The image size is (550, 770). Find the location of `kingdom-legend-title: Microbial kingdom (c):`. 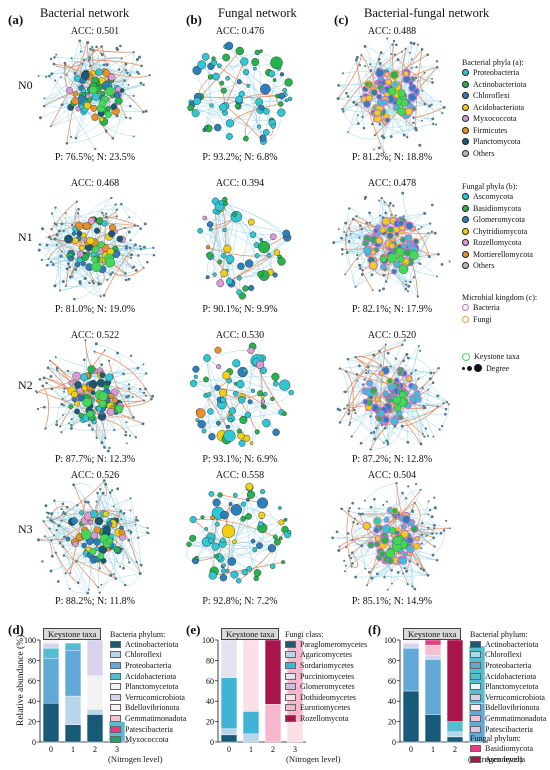

kingdom-legend-title: Microbial kingdom (c): is located at coordinates (500, 297).